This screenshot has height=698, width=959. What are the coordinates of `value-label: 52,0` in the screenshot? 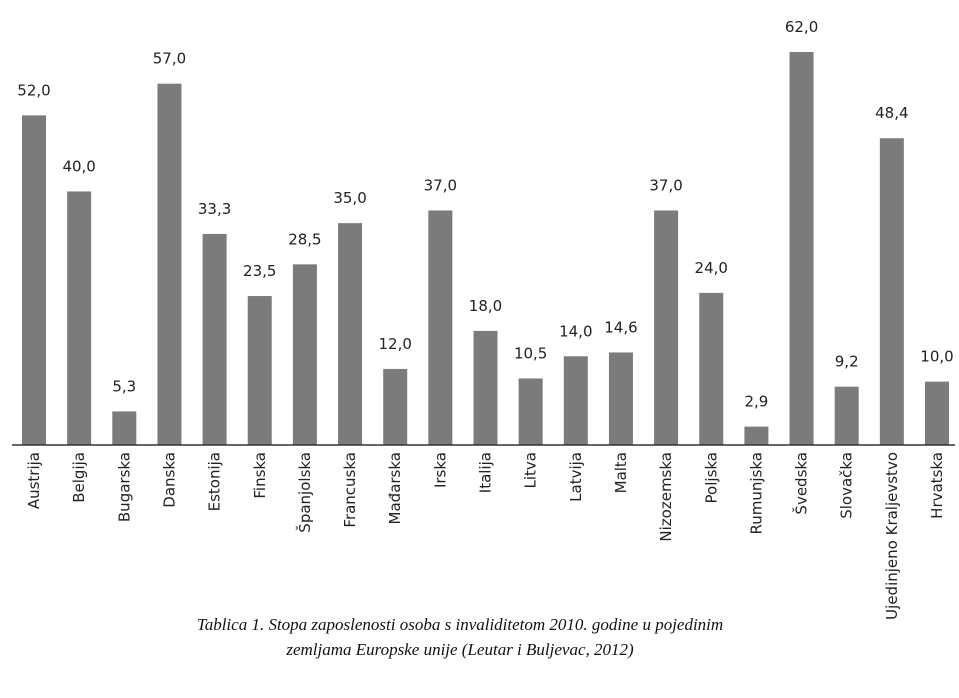 It's located at (33, 90).